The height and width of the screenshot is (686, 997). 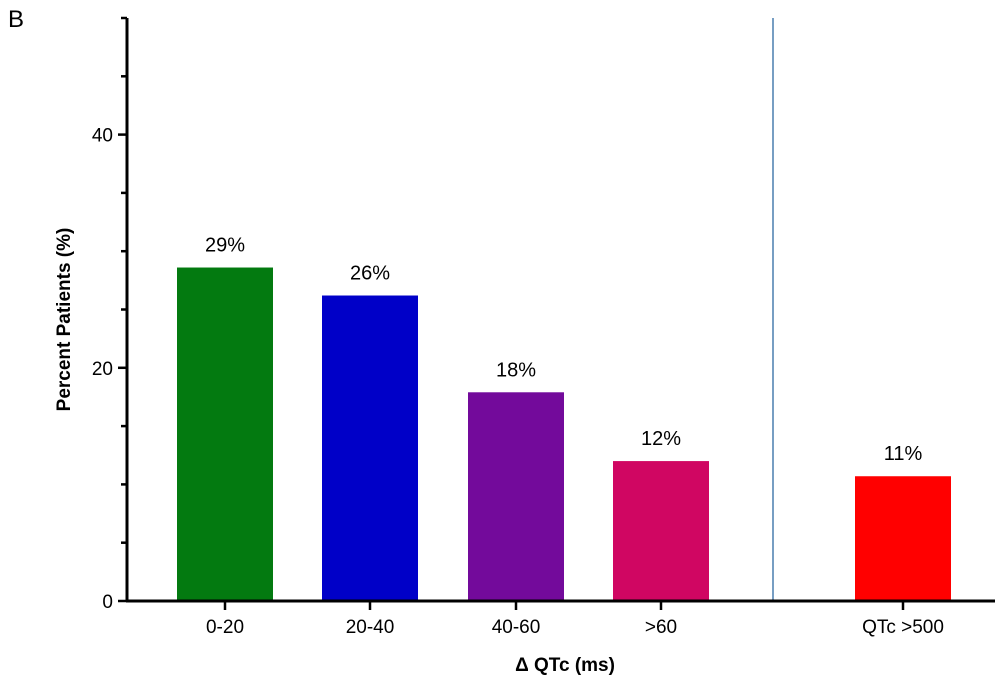 I want to click on x-axis: 0-20 20-40 40-60 >60 QTc >500, so click(x=560, y=618).